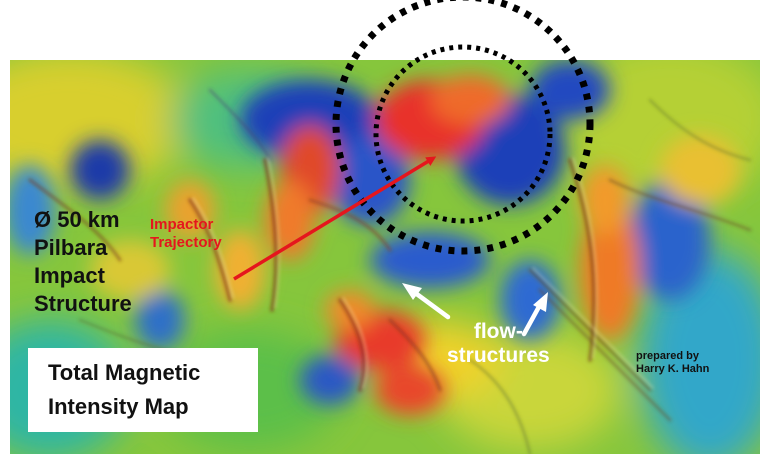  Describe the element at coordinates (83, 261) in the screenshot. I see `structure-label: Ø 50 km Pilbara Impact Structure` at that location.